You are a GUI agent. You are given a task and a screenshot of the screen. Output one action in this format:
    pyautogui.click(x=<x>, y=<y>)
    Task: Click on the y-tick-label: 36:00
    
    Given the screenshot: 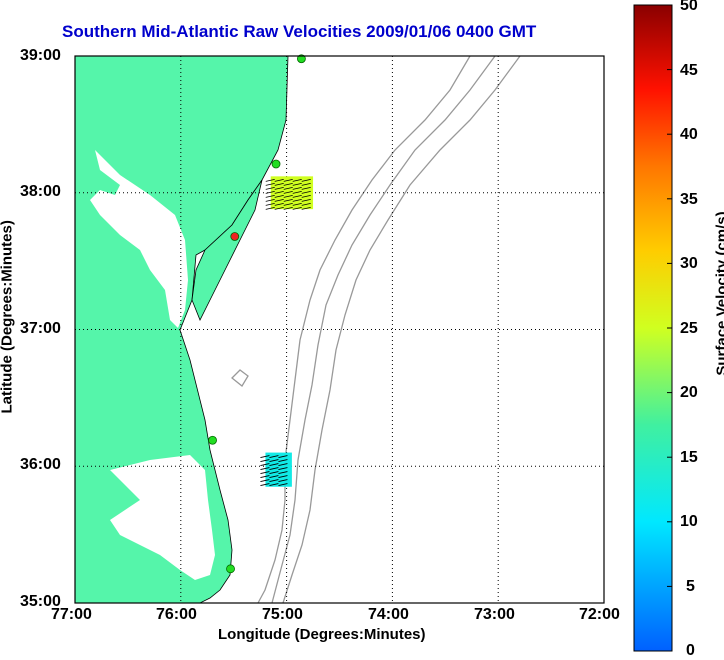 What is the action you would take?
    pyautogui.click(x=40, y=465)
    